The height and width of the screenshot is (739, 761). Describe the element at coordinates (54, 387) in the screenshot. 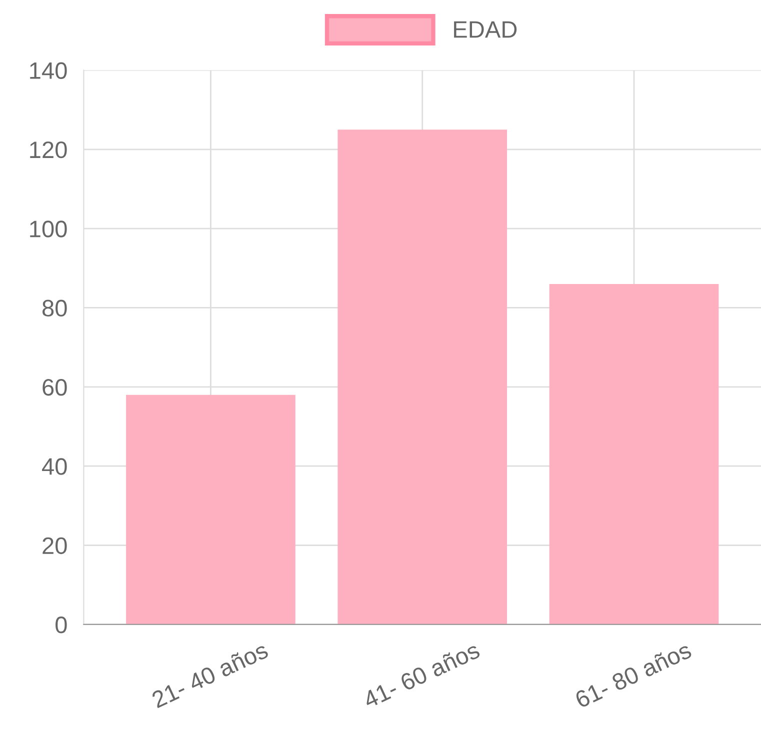

I see `y-tick-label: 60` at that location.